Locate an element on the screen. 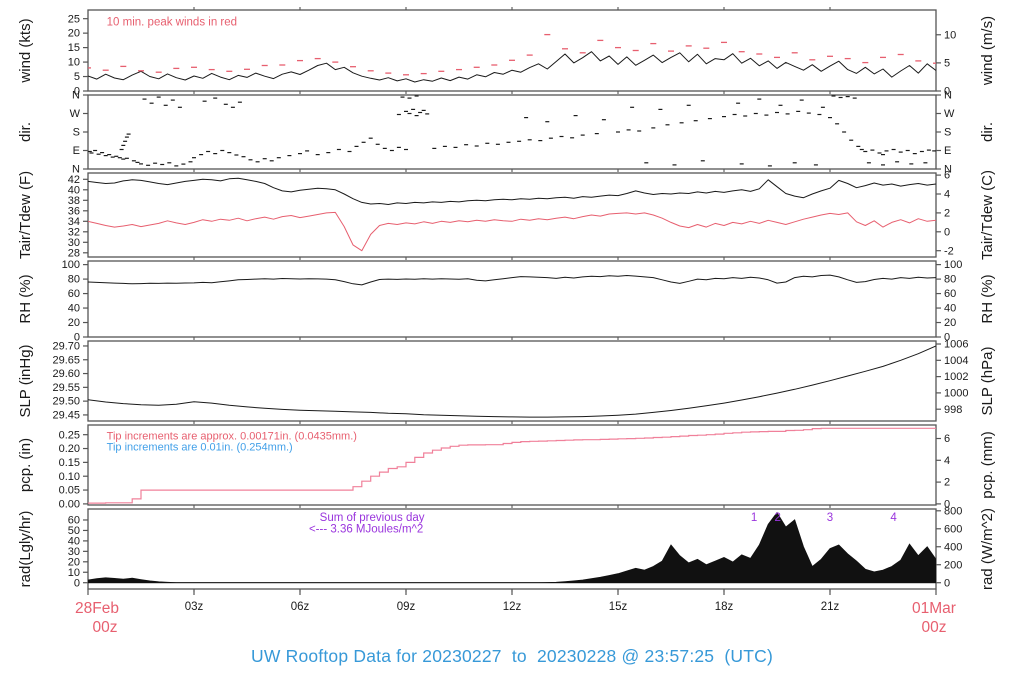  panel-frame-temp is located at coordinates (512, 215).